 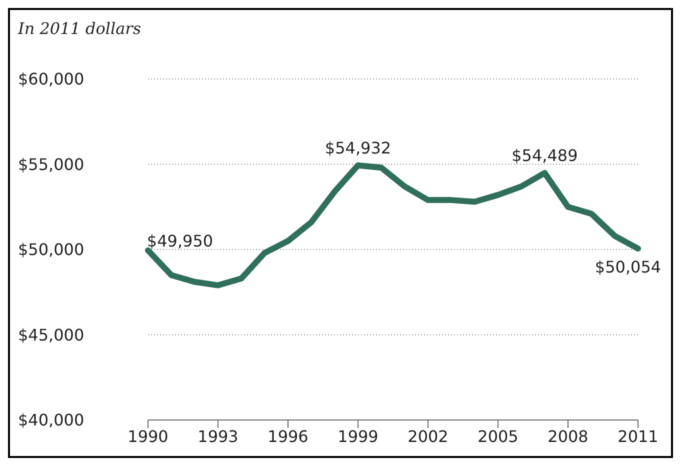 What do you see at coordinates (638, 436) in the screenshot?
I see `x-tick-label: 2011` at bounding box center [638, 436].